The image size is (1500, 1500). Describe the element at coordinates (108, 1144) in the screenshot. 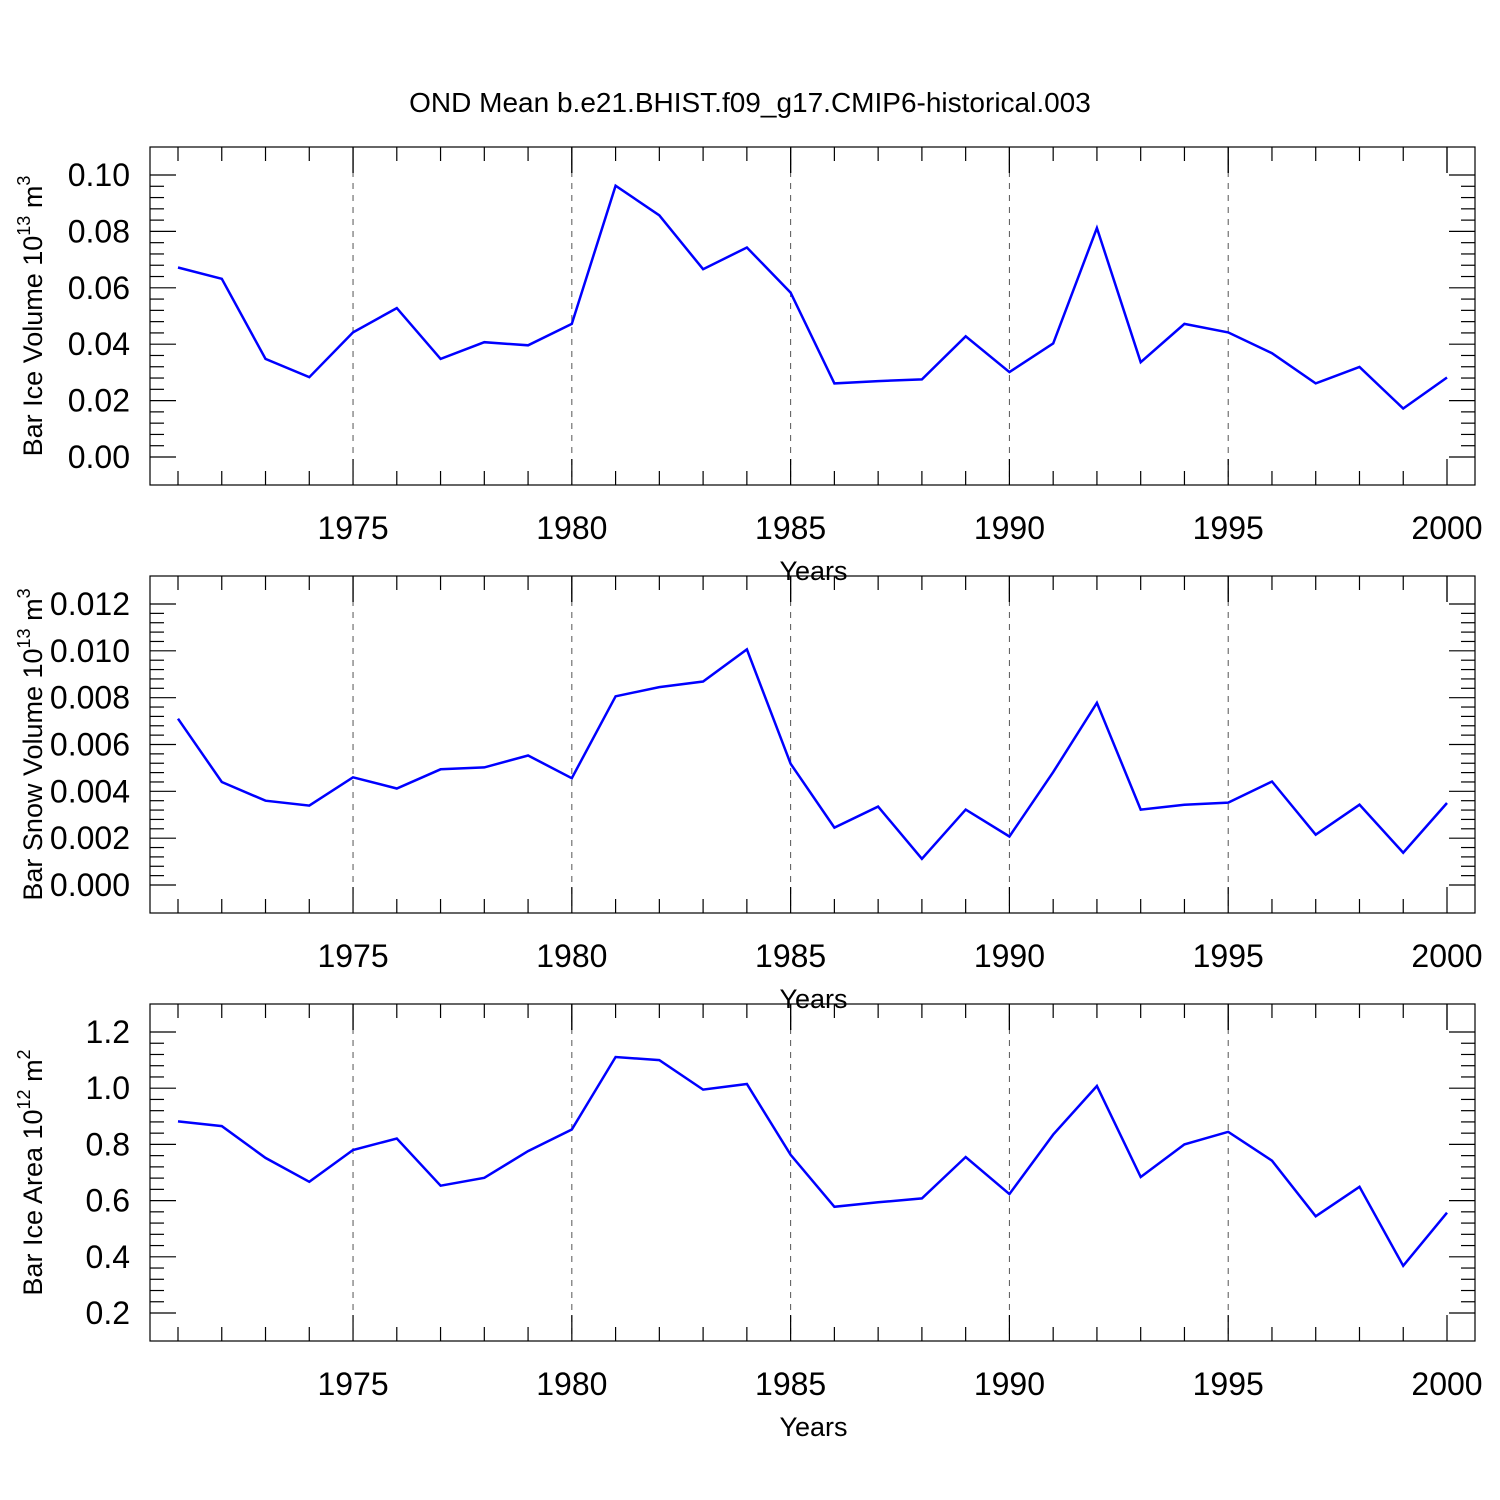

I see `y-tick-label: 0.8` at that location.